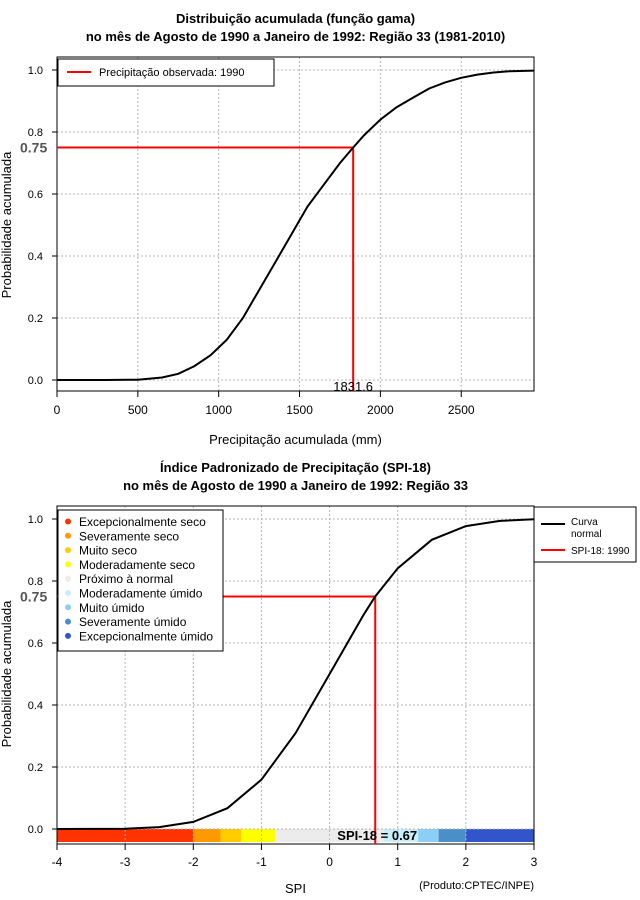  I want to click on marker-x-value: SPI-18 = 0.67, so click(377, 835).